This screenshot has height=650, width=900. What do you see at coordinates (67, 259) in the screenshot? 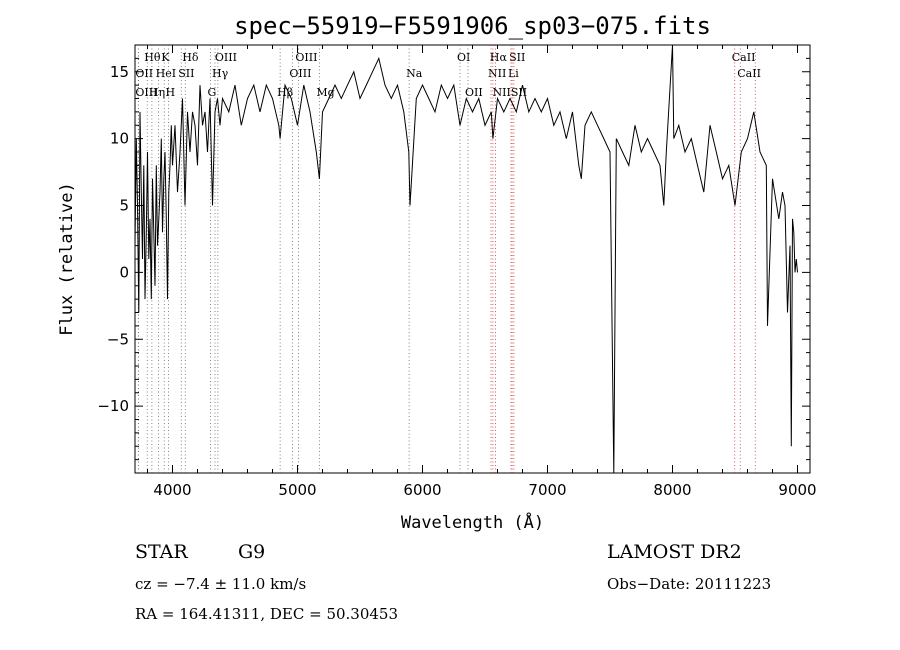
I see `y-axis-label: Flux (relative)` at bounding box center [67, 259].